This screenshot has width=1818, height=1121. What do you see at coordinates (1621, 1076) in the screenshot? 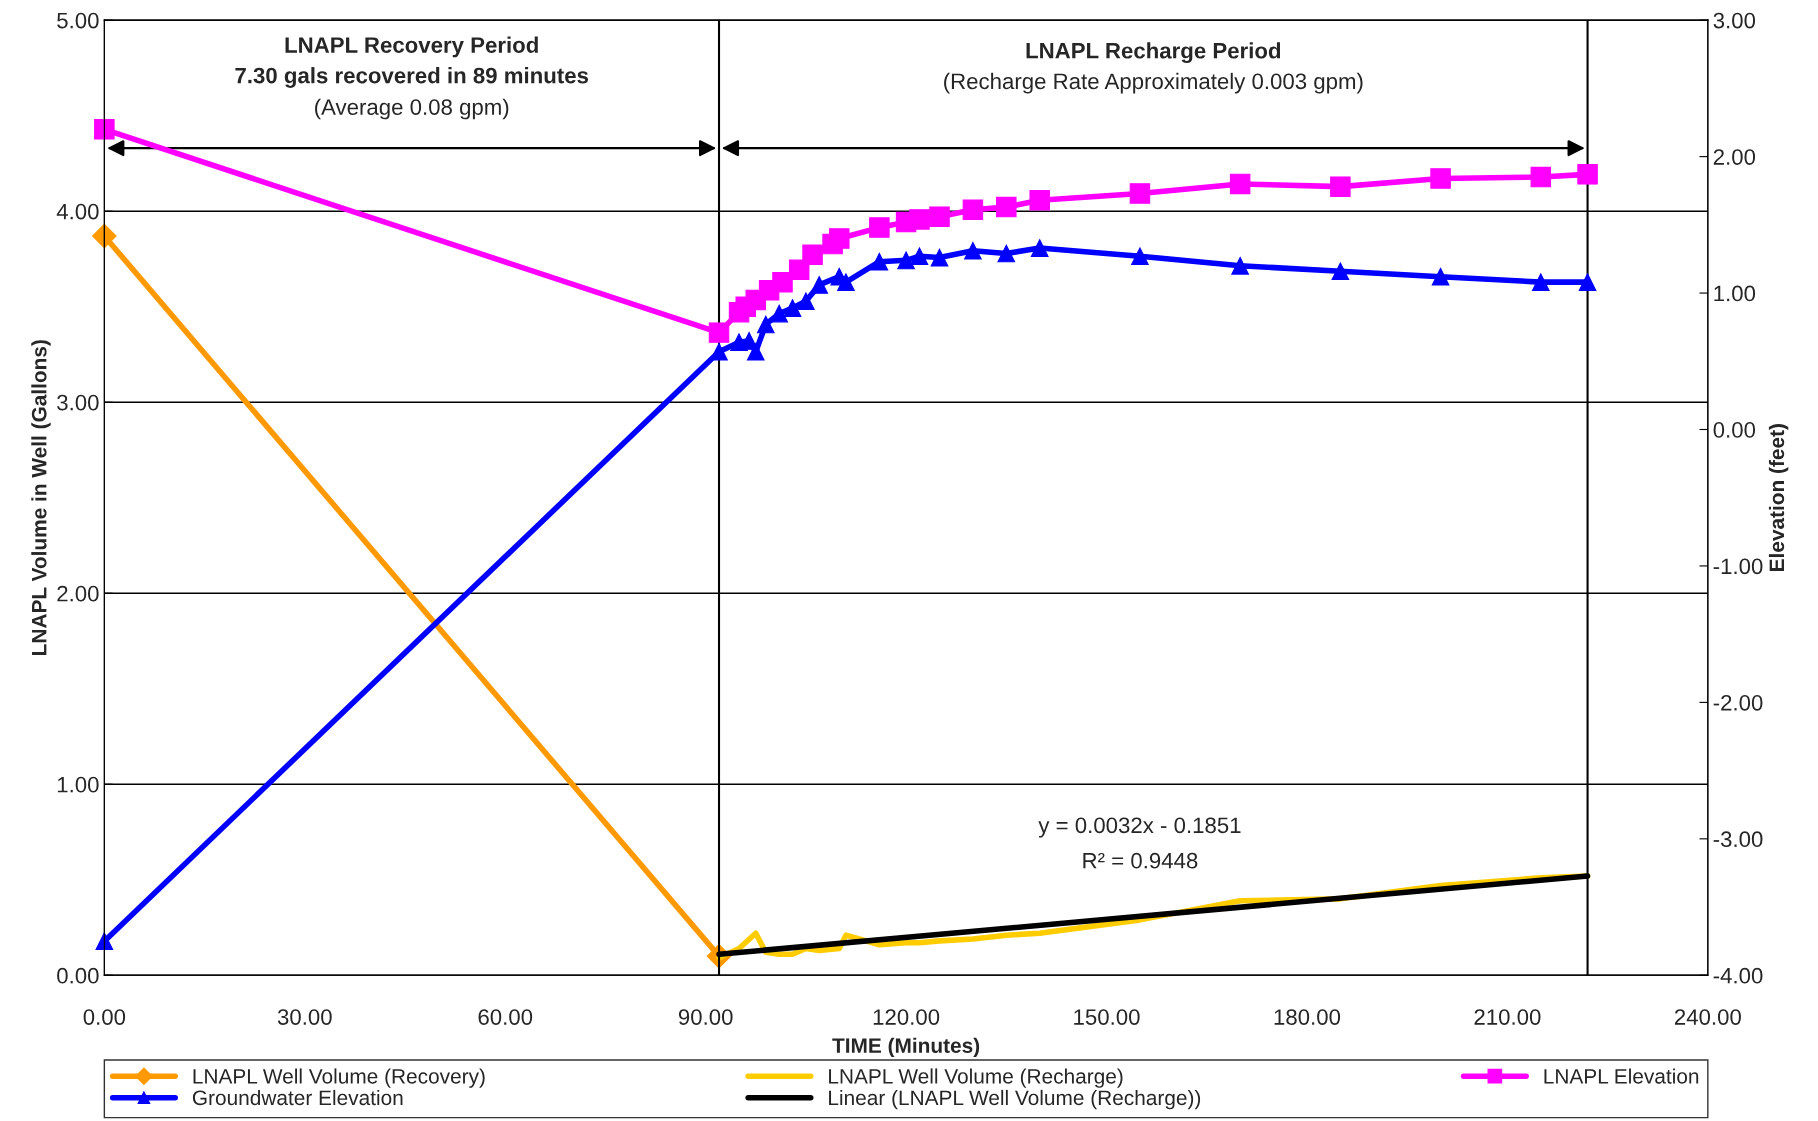
I see `legend-label: LNAPL Elevation` at bounding box center [1621, 1076].